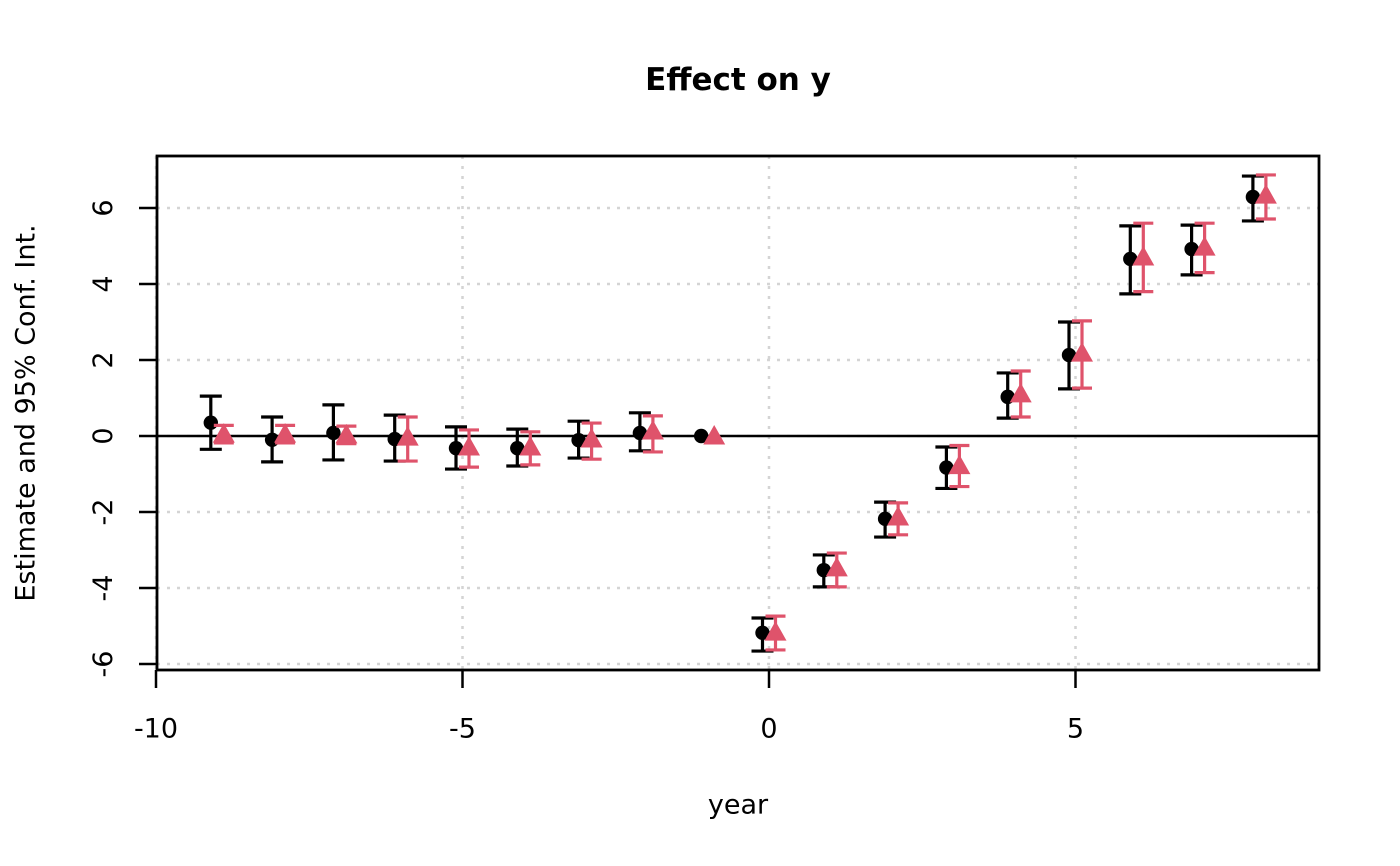 This screenshot has width=1400, height=866. Describe the element at coordinates (652, 430) in the screenshot. I see `point-triangle-year--2` at that location.